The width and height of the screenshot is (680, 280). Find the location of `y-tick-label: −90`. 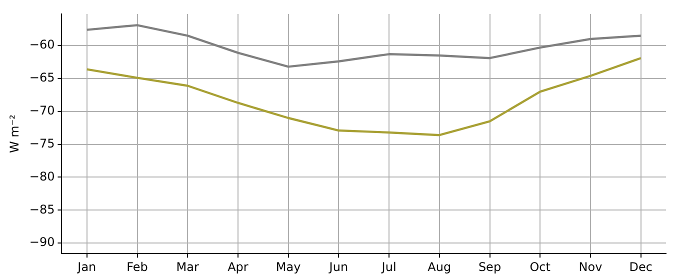

y-tick-label: −90 is located at coordinates (42, 242).